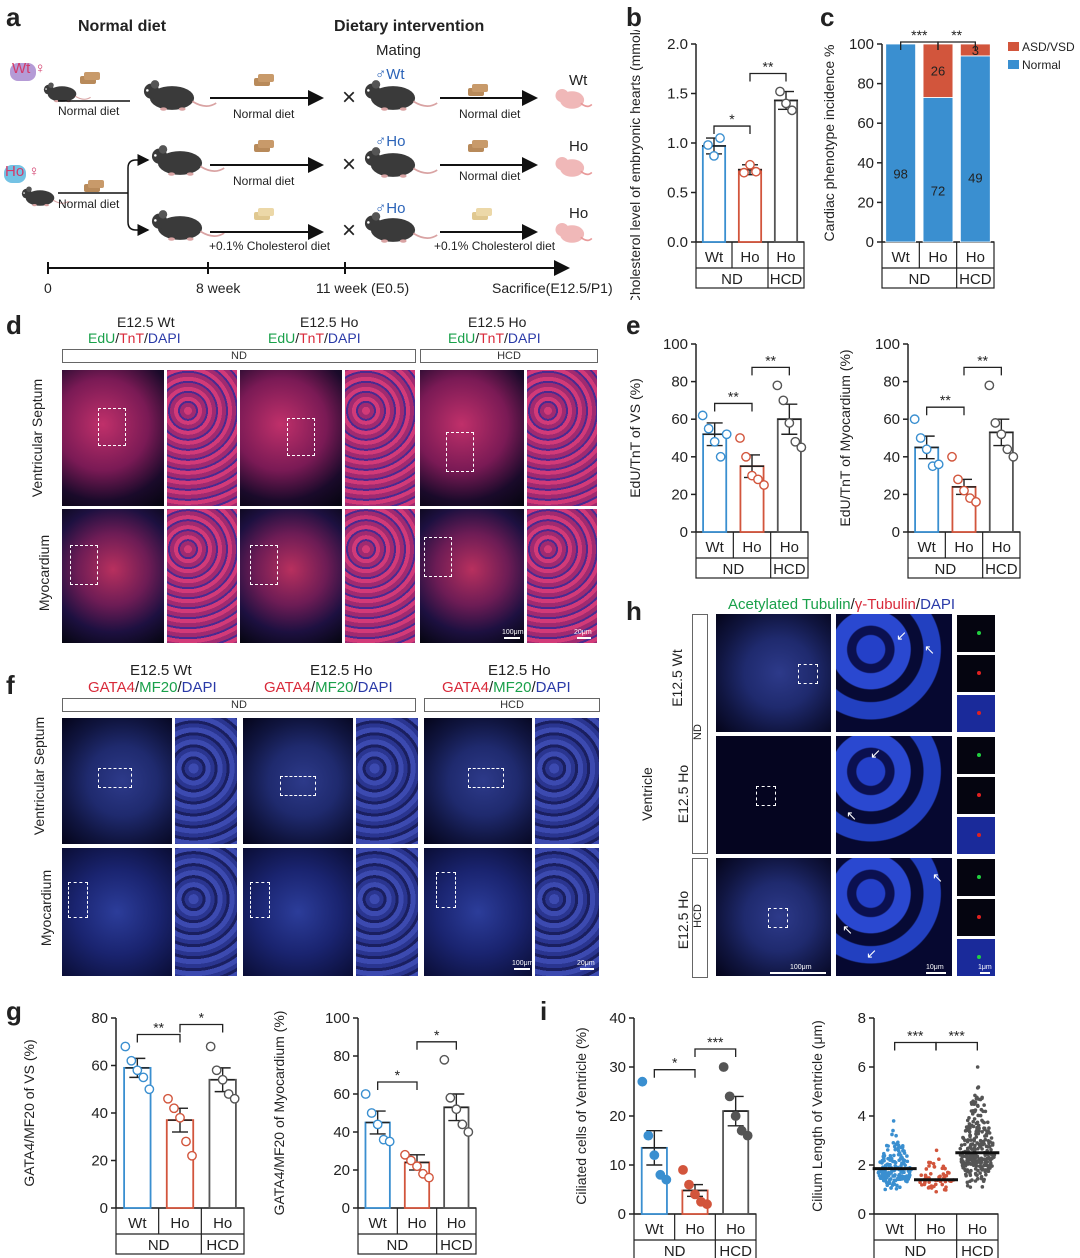 The image size is (1080, 1258). I want to click on f-col-title-2: E12.5 Ho, so click(341, 670).